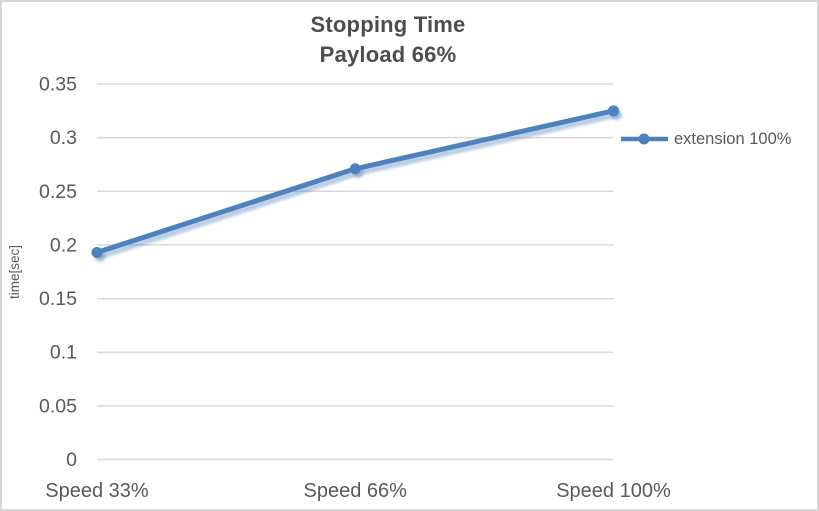 This screenshot has width=819, height=511. What do you see at coordinates (63, 353) in the screenshot?
I see `y-tick-label: 0.1` at bounding box center [63, 353].